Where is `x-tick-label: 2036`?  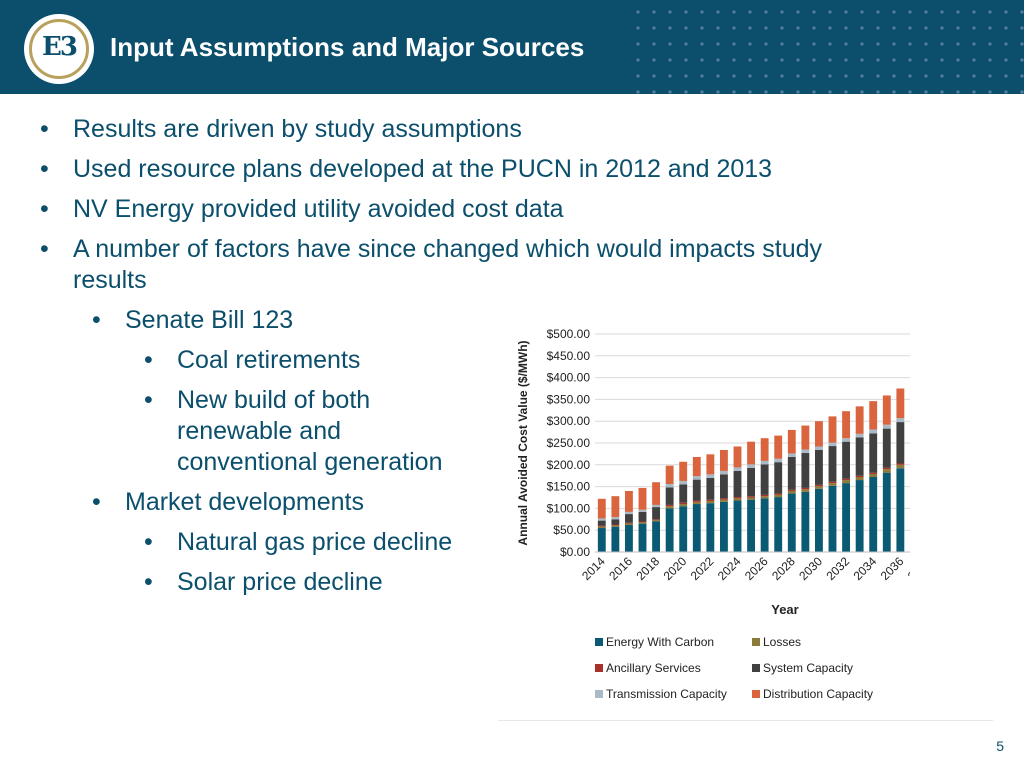
x-tick-label: 2036 is located at coordinates (892, 568).